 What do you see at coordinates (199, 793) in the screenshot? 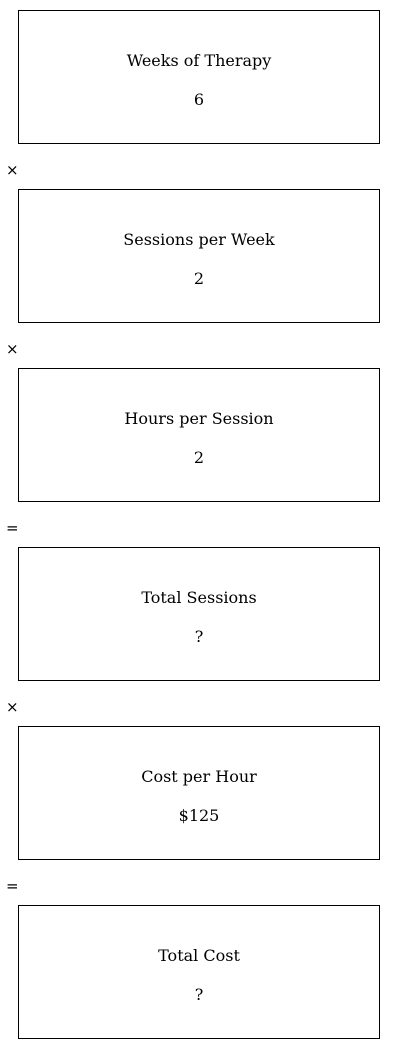
I see `cost-per-hour-box: Cost per Hour $125` at bounding box center [199, 793].